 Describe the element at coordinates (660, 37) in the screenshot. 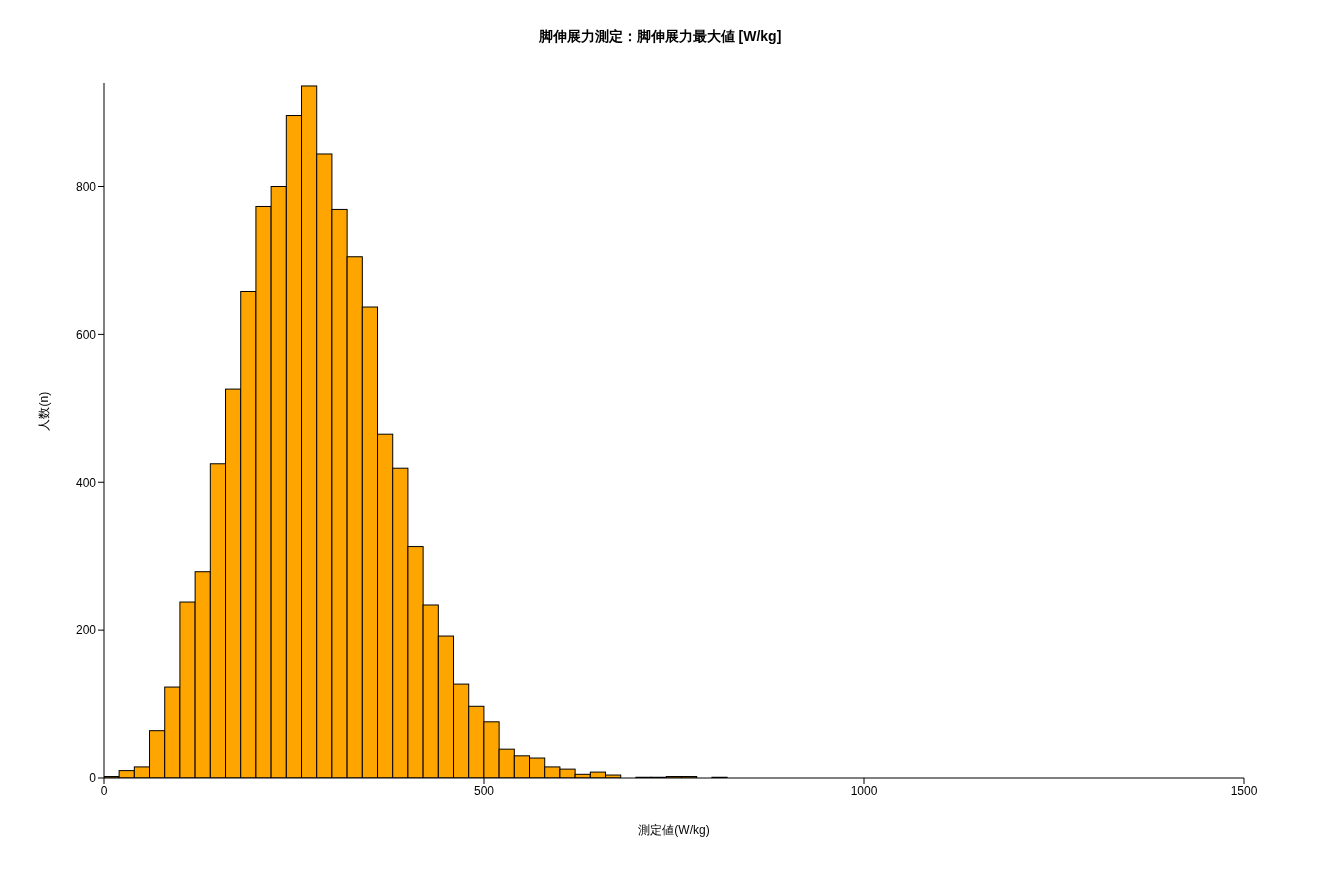

I see `chart-title: 脚伸展力測定：脚伸展力最大値 [W/kg]` at that location.